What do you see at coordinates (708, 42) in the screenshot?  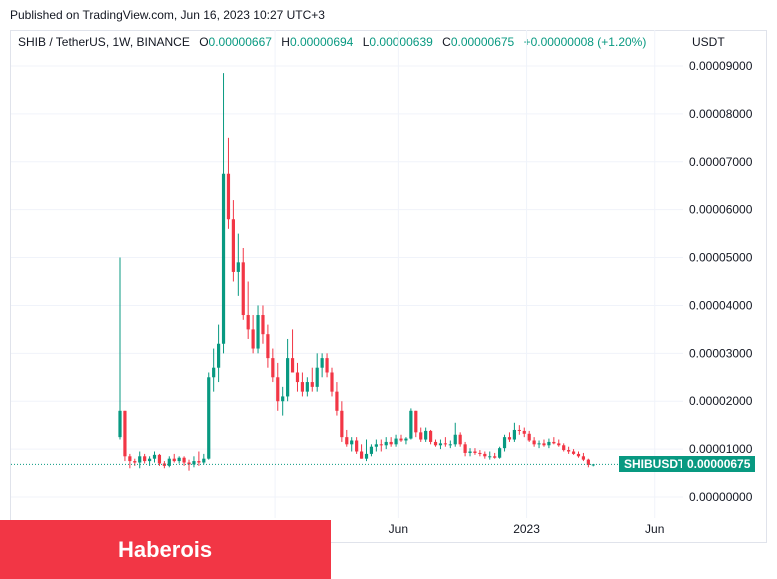 I see `currency-label: USDT` at bounding box center [708, 42].